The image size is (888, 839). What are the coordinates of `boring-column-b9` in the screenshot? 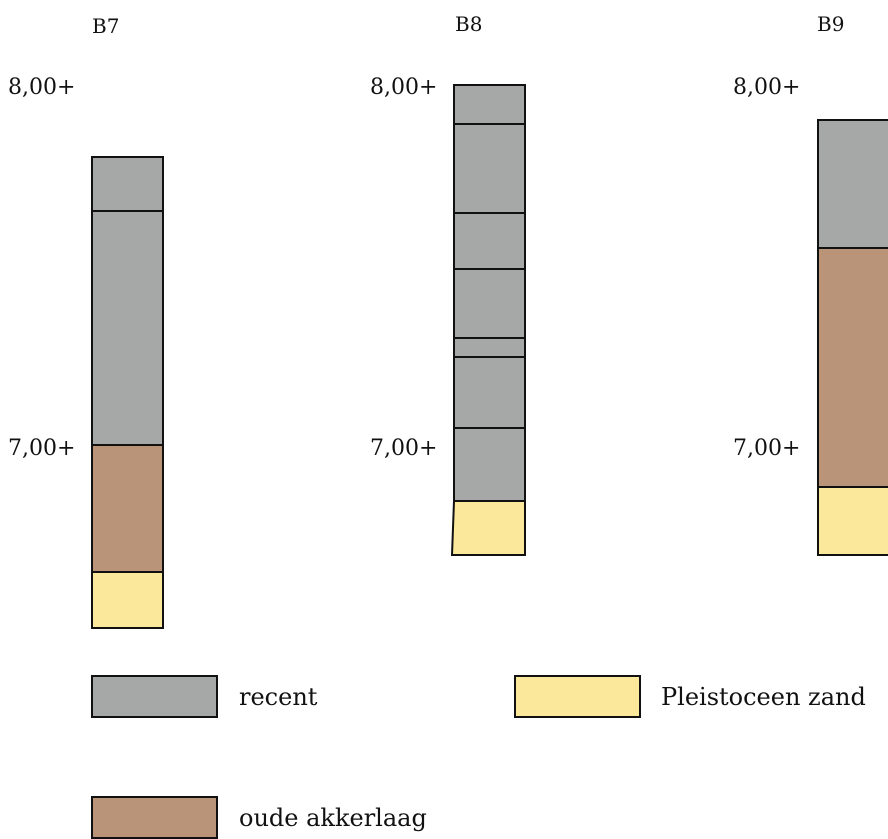 It's located at (852, 337).